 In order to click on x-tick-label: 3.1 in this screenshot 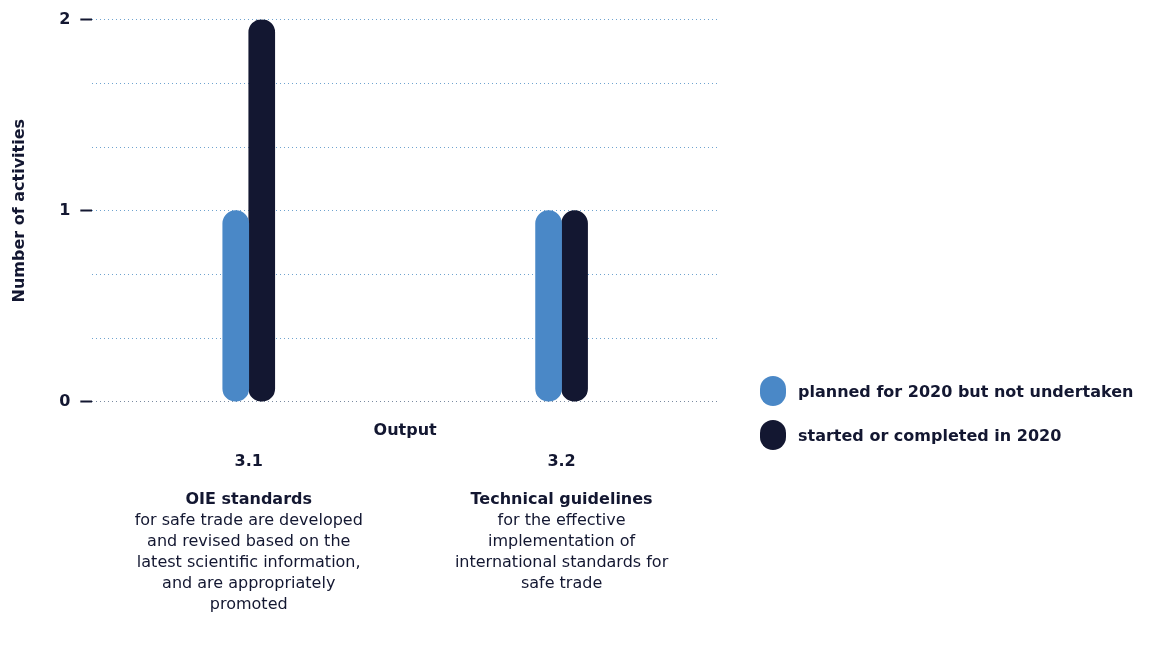, I will do `click(248, 460)`.